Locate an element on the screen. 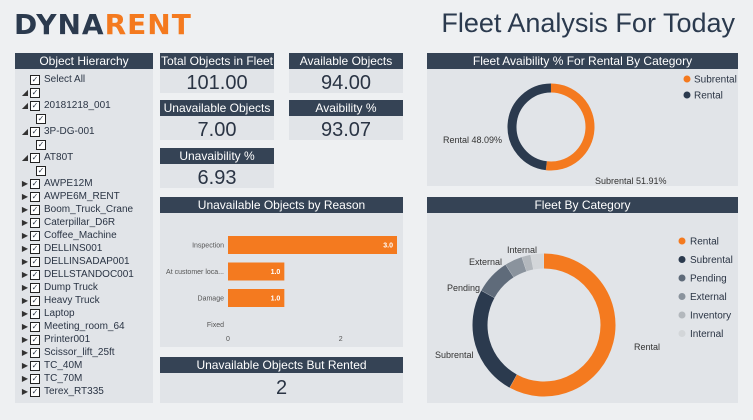 This screenshot has height=420, width=753. kpi-total-title: Total Objects in Fleet is located at coordinates (217, 61).